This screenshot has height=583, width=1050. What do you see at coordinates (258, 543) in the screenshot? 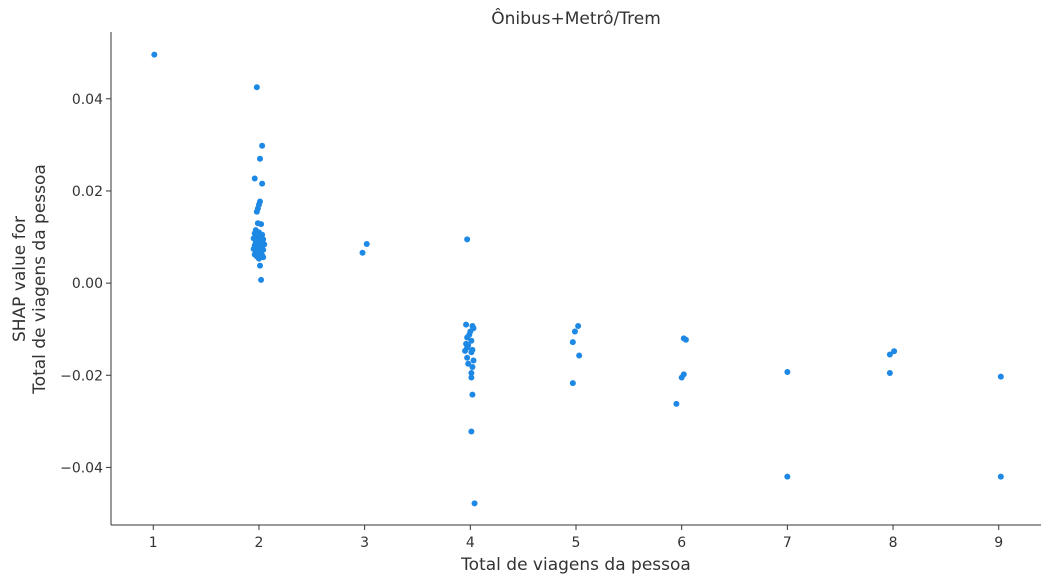
I see `x-tick-label: 2` at bounding box center [258, 543].